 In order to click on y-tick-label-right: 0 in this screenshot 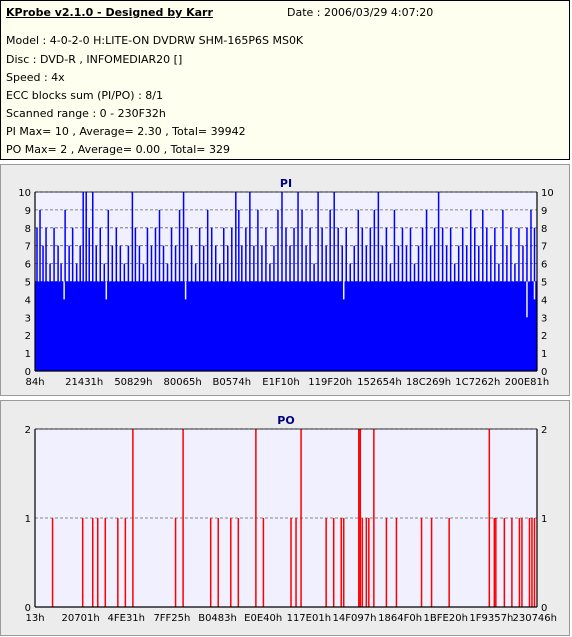, I will do `click(544, 608)`.